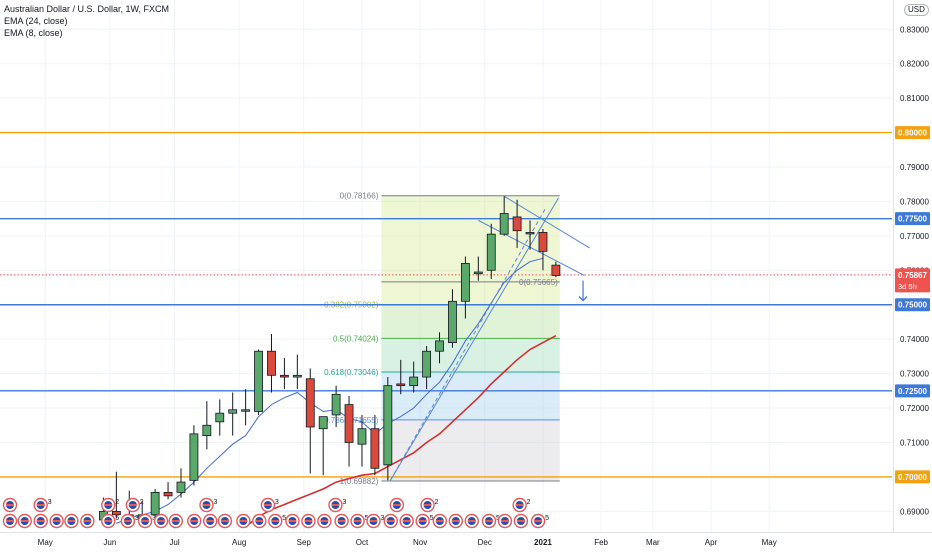 The image size is (932, 555). What do you see at coordinates (916, 10) in the screenshot?
I see `currency-badge: USD` at bounding box center [916, 10].